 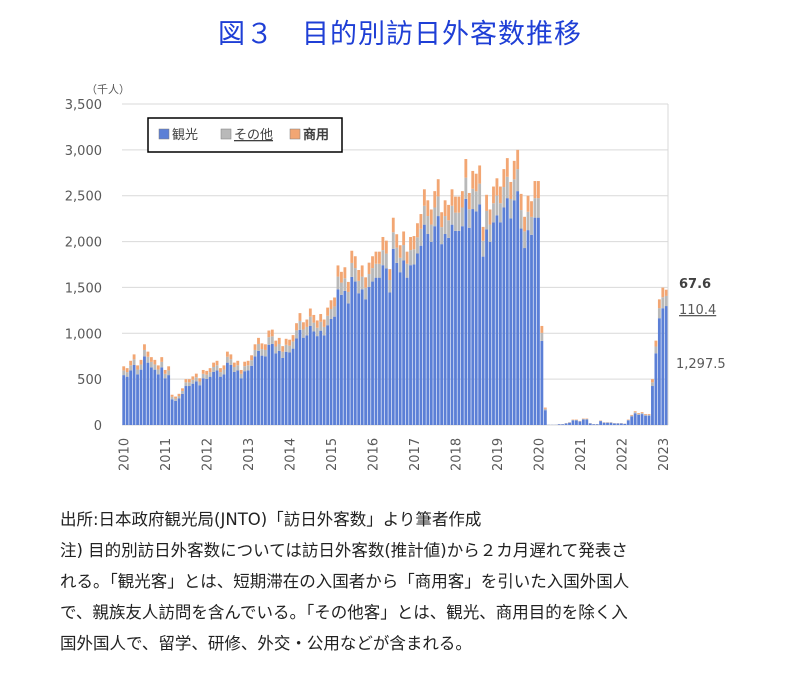 What do you see at coordinates (498, 454) in the screenshot?
I see `x-tick-label: 2019` at bounding box center [498, 454].